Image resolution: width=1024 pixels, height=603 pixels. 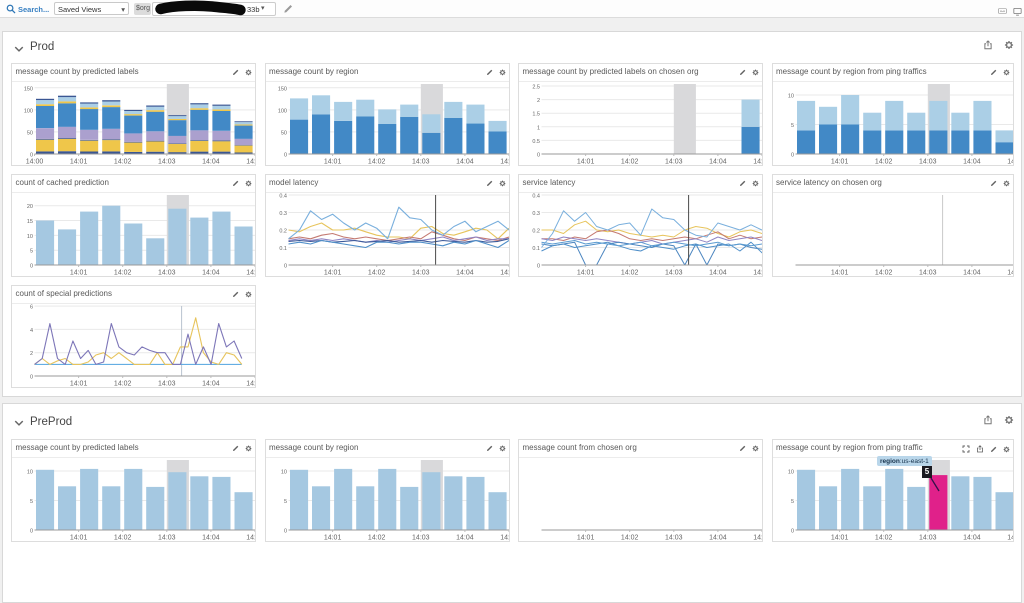 I want to click on svg-text: 100, so click(x=281, y=111).